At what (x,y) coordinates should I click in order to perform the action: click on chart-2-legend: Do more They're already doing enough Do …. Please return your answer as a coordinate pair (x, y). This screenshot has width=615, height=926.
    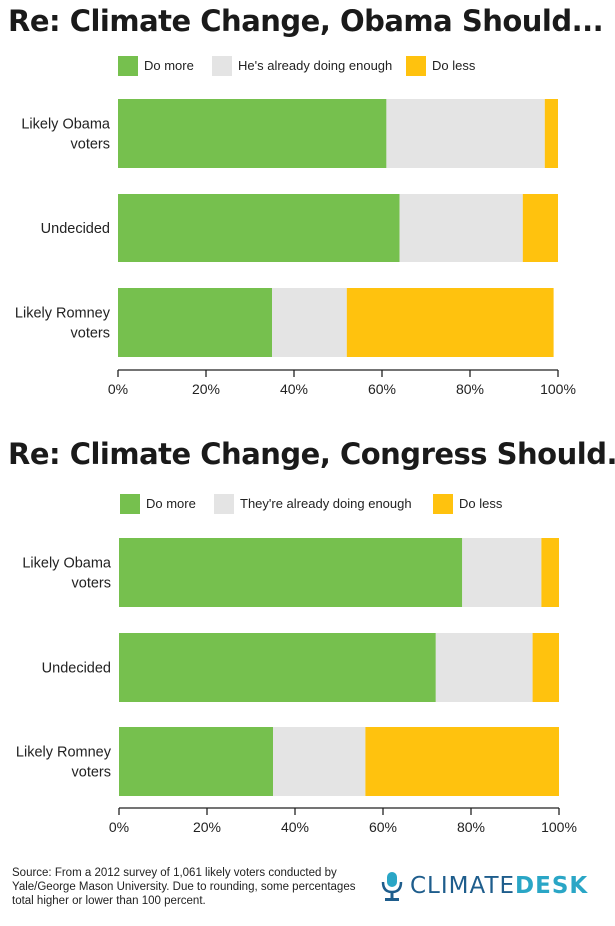
    Looking at the image, I should click on (340, 505).